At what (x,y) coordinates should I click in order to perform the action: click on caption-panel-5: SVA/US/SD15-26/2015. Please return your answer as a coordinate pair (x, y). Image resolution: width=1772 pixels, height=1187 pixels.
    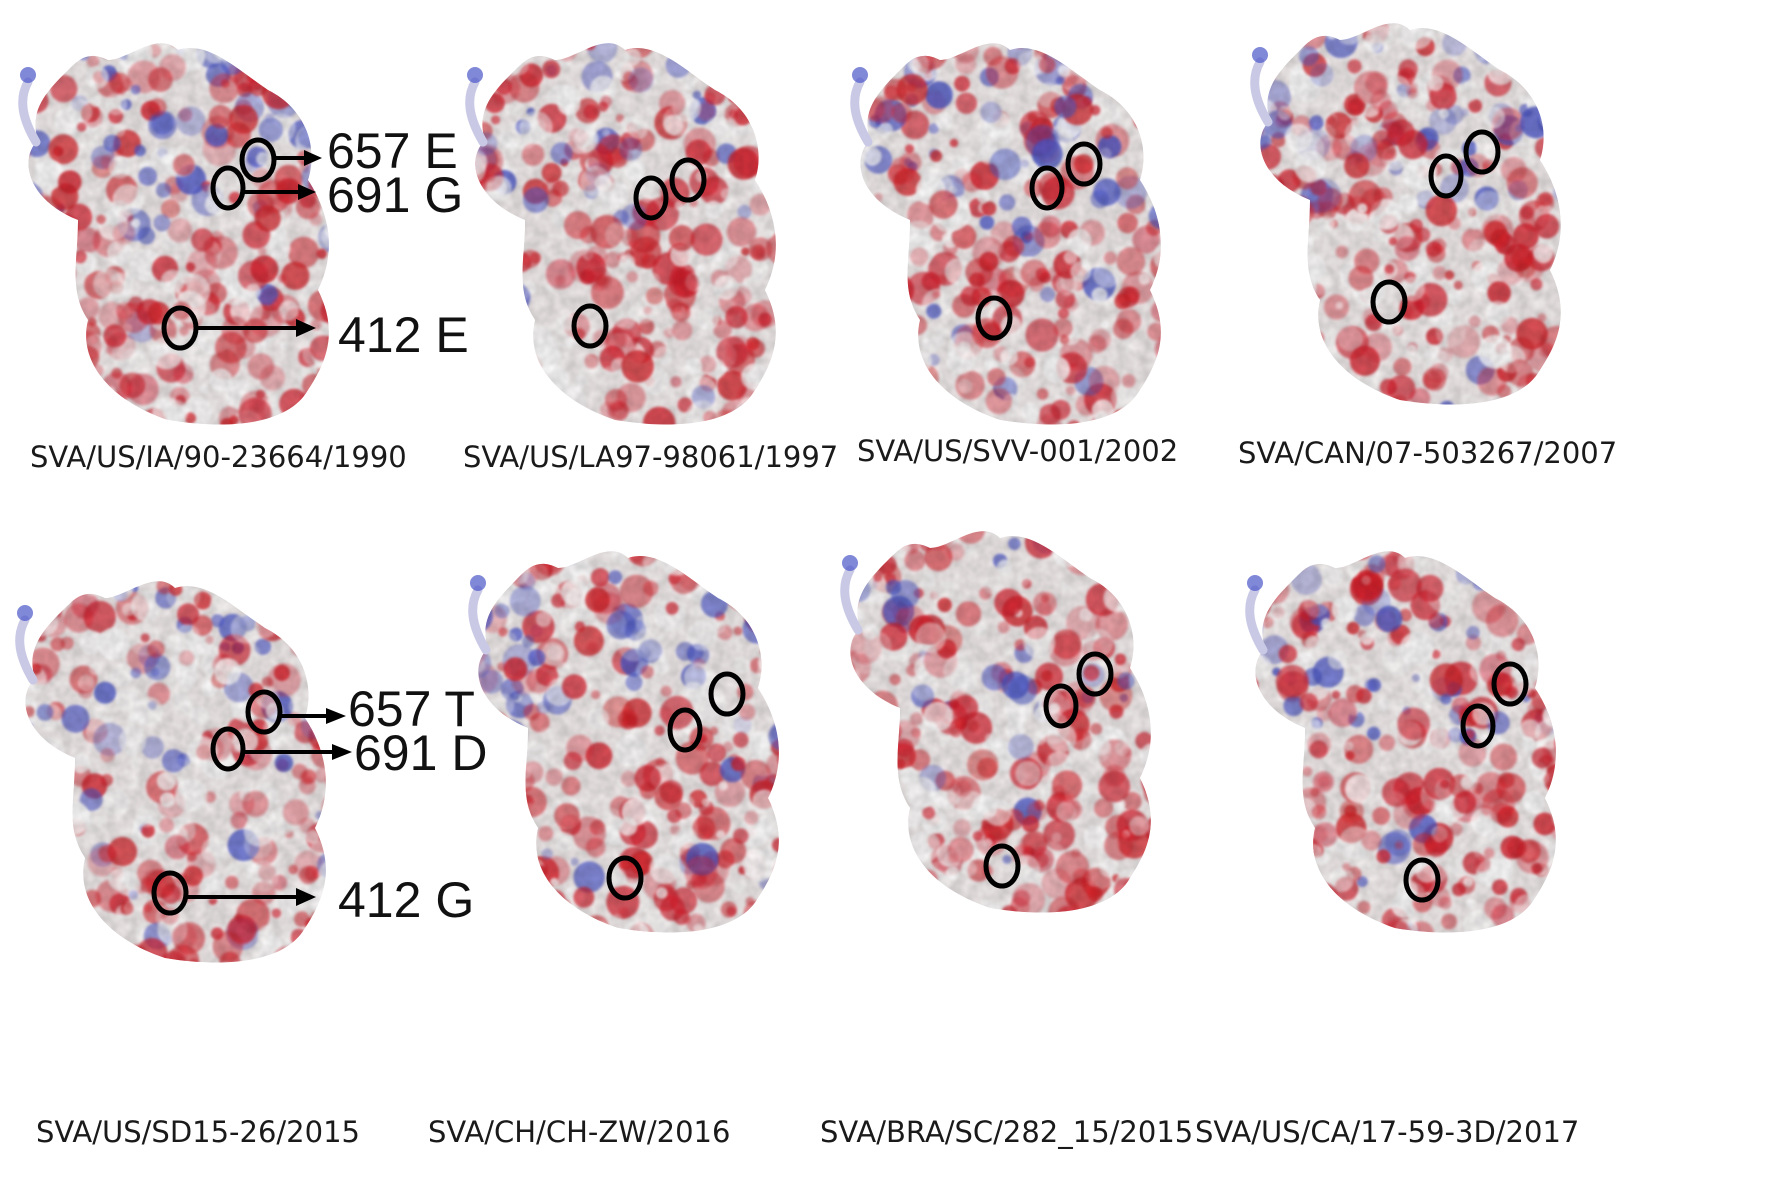
    Looking at the image, I should click on (198, 1132).